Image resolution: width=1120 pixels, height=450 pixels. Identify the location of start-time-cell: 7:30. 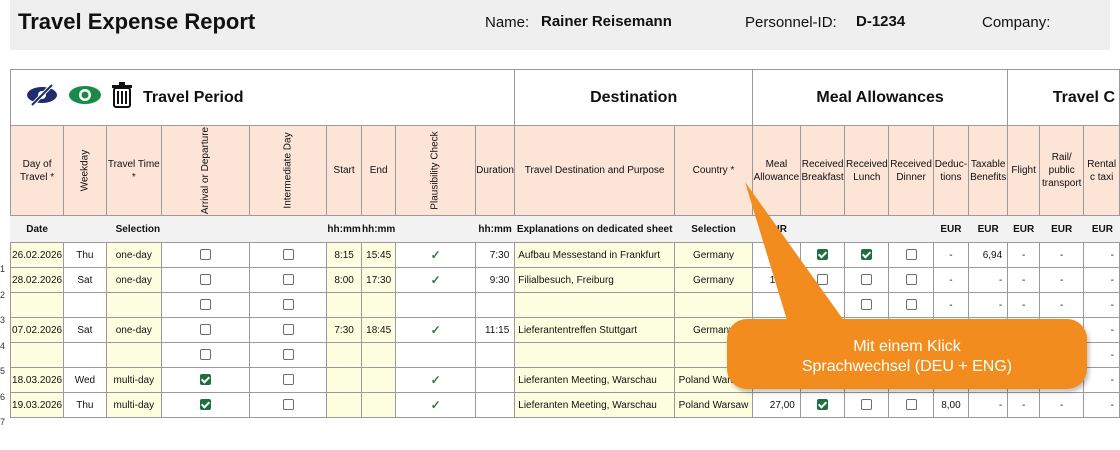
(344, 330).